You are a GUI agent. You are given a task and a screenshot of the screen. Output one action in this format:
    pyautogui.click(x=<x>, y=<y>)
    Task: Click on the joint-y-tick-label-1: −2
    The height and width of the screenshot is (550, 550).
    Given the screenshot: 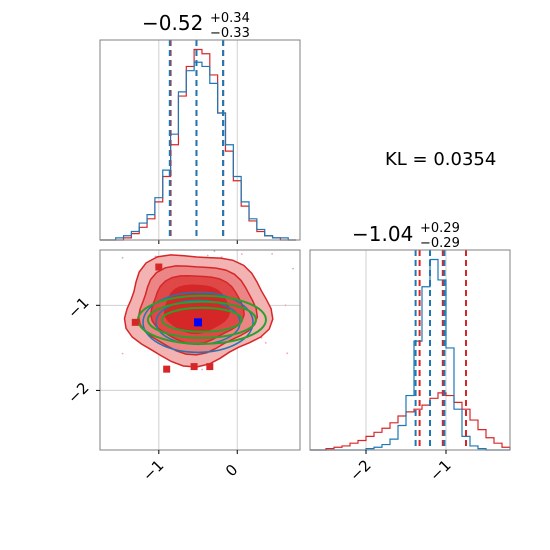 What is the action you would take?
    pyautogui.click(x=78, y=393)
    